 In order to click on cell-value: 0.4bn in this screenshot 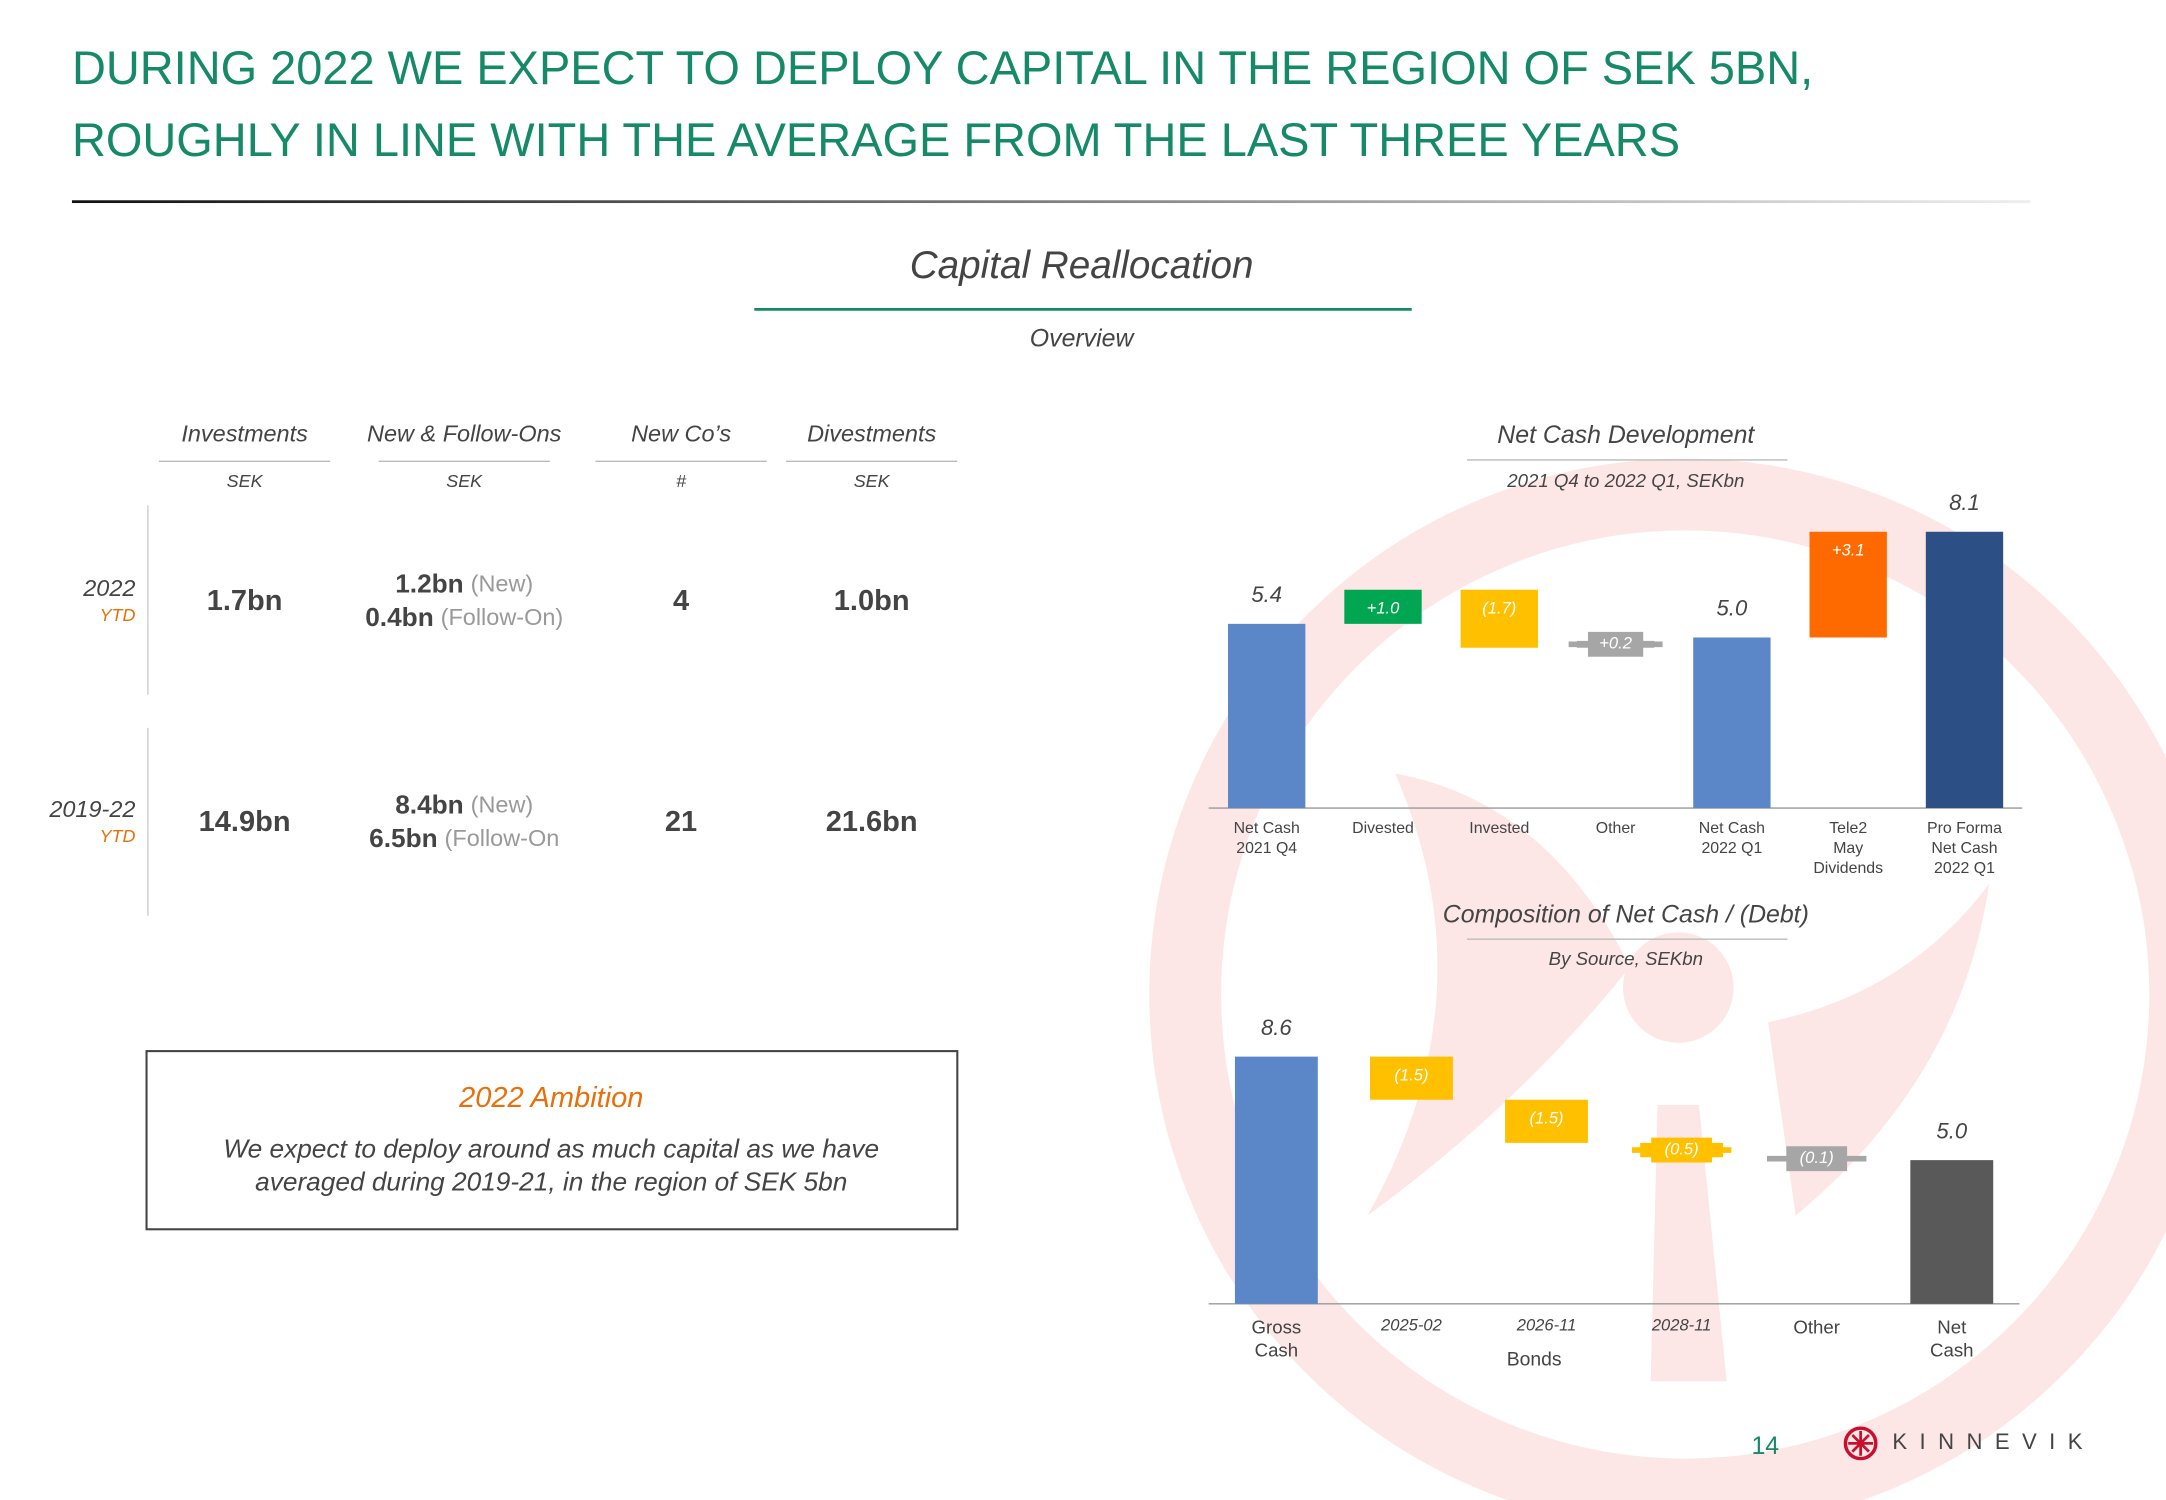, I will do `click(399, 617)`.